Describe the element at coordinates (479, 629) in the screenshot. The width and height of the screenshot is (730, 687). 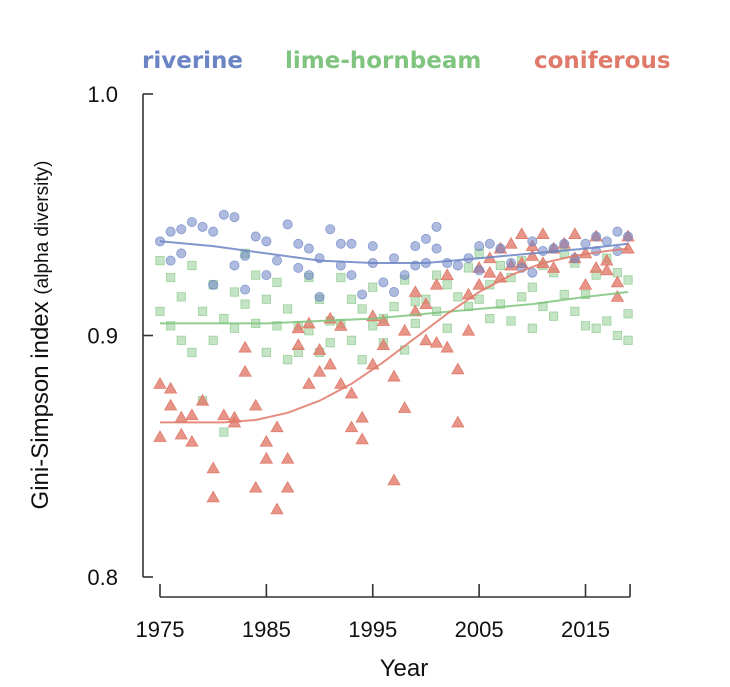
I see `x-tick-label: 2005` at that location.